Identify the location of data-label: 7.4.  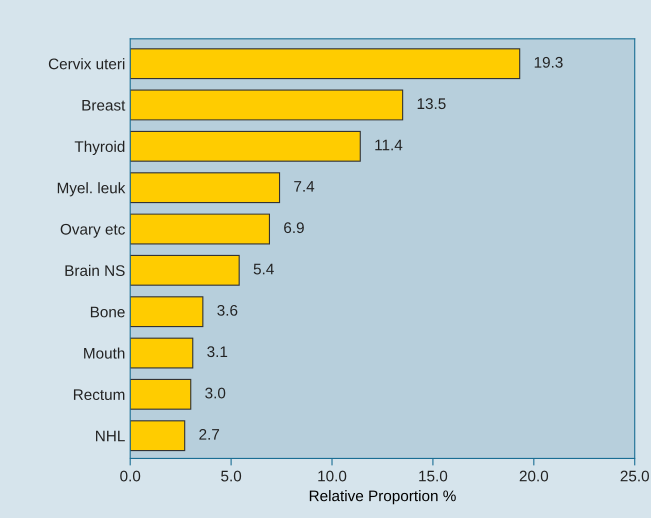
(304, 186).